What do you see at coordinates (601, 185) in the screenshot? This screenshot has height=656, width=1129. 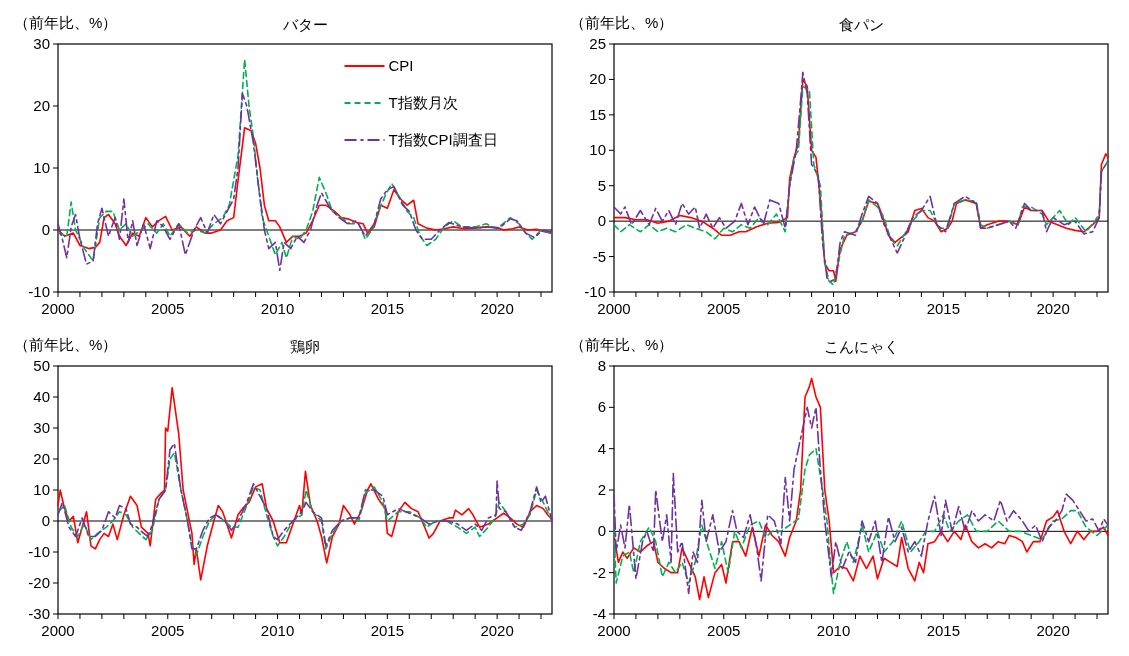 I see `y-tick-label: 5` at bounding box center [601, 185].